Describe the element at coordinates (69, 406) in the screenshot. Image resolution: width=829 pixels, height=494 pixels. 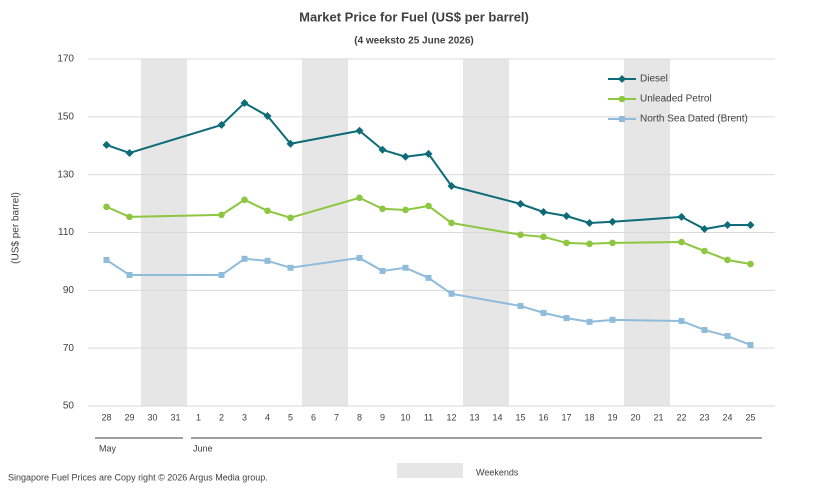
I see `y-tick-label: 50` at that location.